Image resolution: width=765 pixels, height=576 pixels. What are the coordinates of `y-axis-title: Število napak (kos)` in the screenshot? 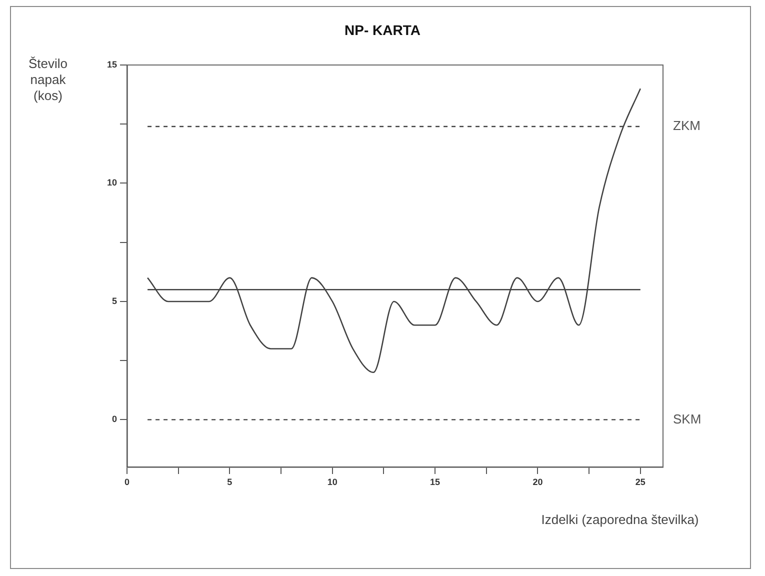 It's located at (48, 80).